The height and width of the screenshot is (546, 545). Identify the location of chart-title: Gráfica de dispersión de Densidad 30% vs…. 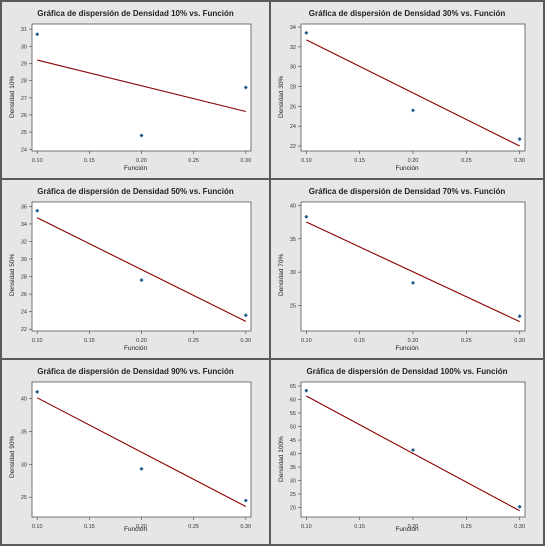
(407, 13).